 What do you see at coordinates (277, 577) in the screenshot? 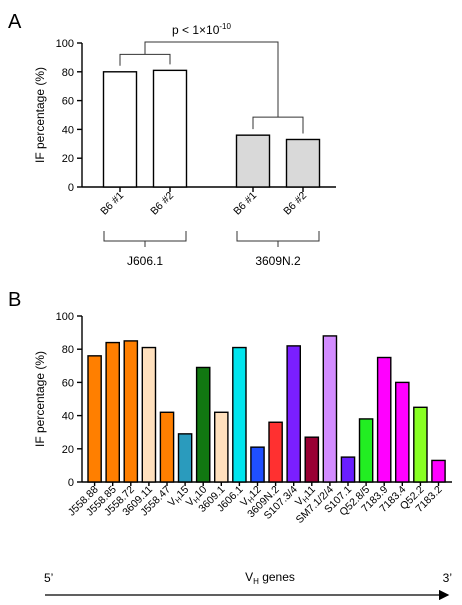
I see `x-axis-label-rest: genes` at bounding box center [277, 577].